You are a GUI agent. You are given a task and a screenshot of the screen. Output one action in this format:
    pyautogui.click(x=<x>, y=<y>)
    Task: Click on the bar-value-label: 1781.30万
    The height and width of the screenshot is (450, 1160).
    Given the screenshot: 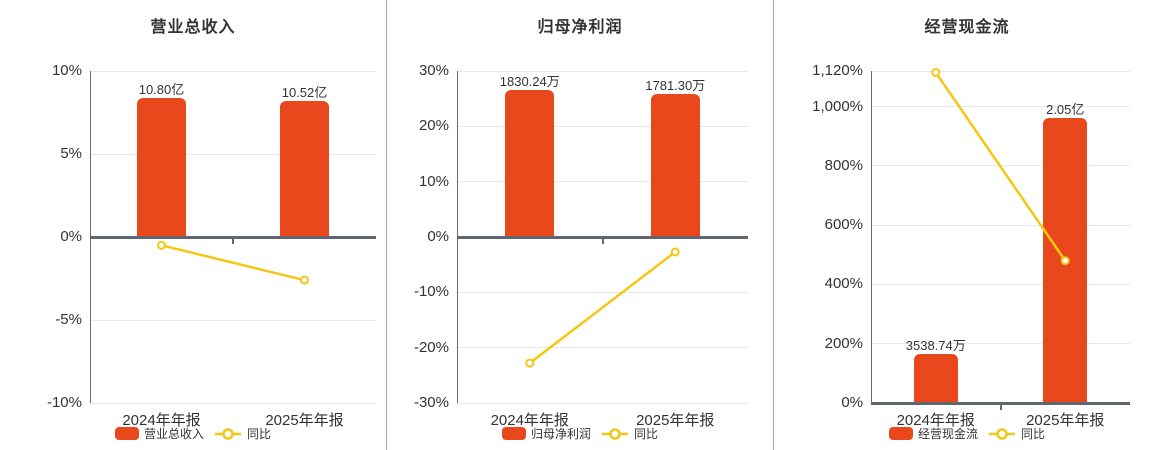 What is the action you would take?
    pyautogui.click(x=675, y=86)
    